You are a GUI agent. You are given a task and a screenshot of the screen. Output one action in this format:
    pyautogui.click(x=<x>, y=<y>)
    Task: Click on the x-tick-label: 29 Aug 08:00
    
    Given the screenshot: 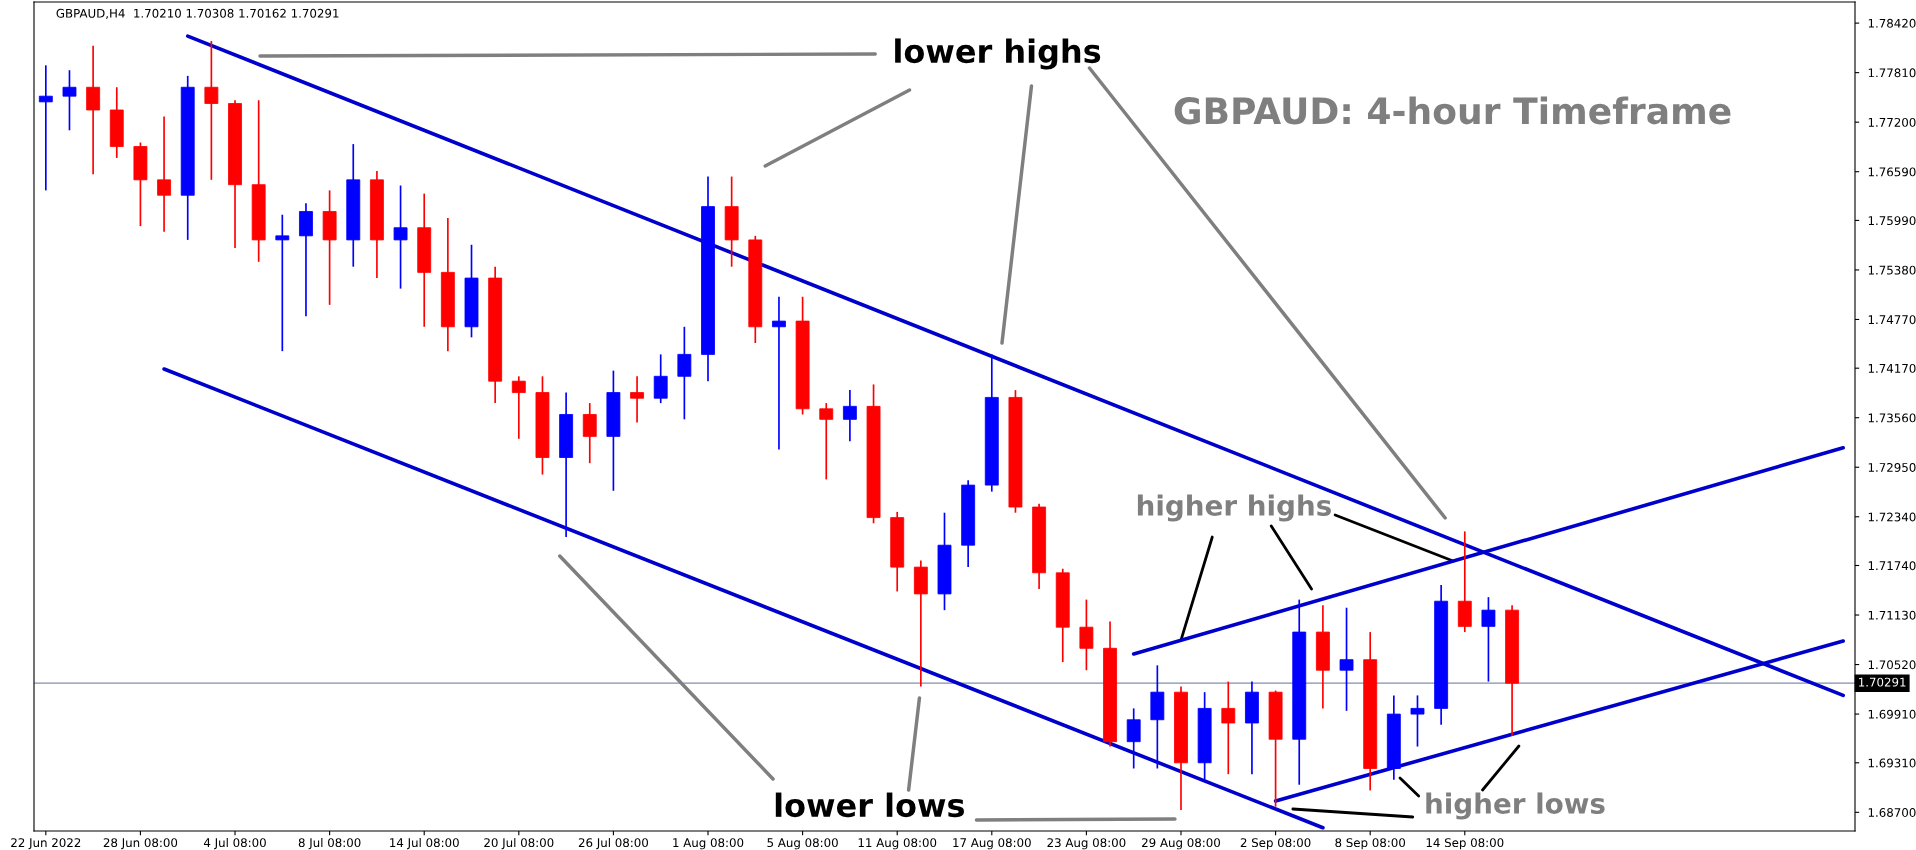 What is the action you would take?
    pyautogui.click(x=1181, y=844)
    